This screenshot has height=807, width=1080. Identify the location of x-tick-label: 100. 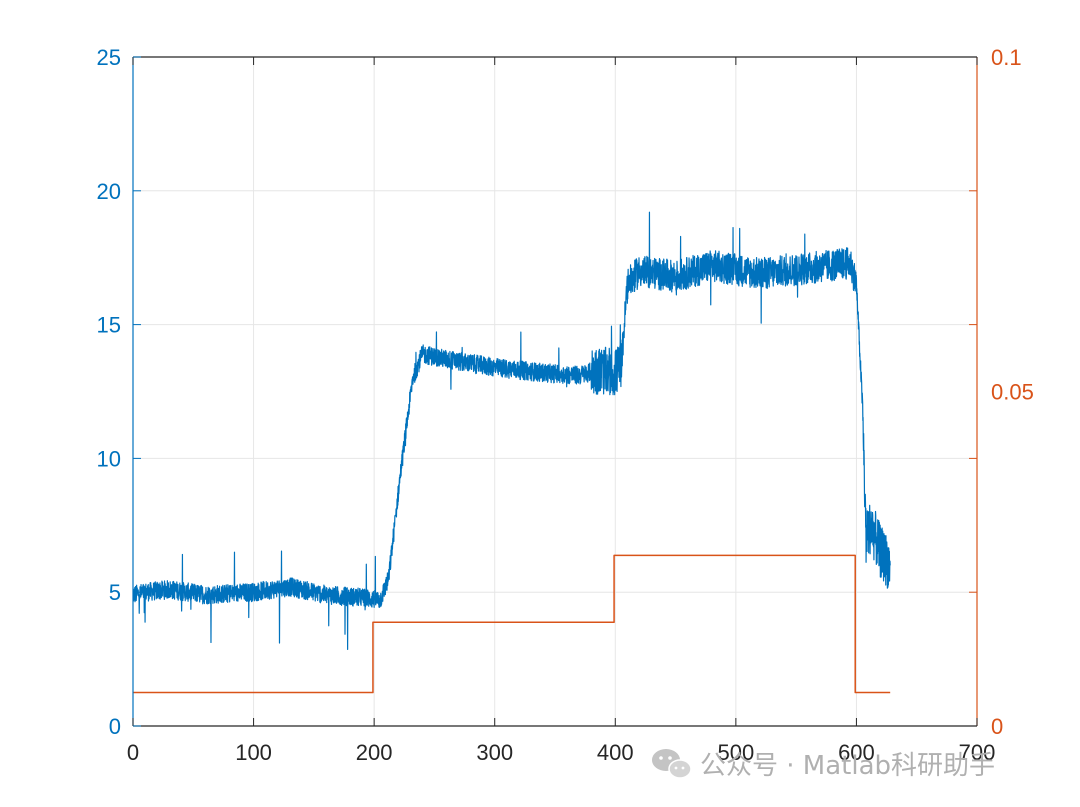
(253, 752).